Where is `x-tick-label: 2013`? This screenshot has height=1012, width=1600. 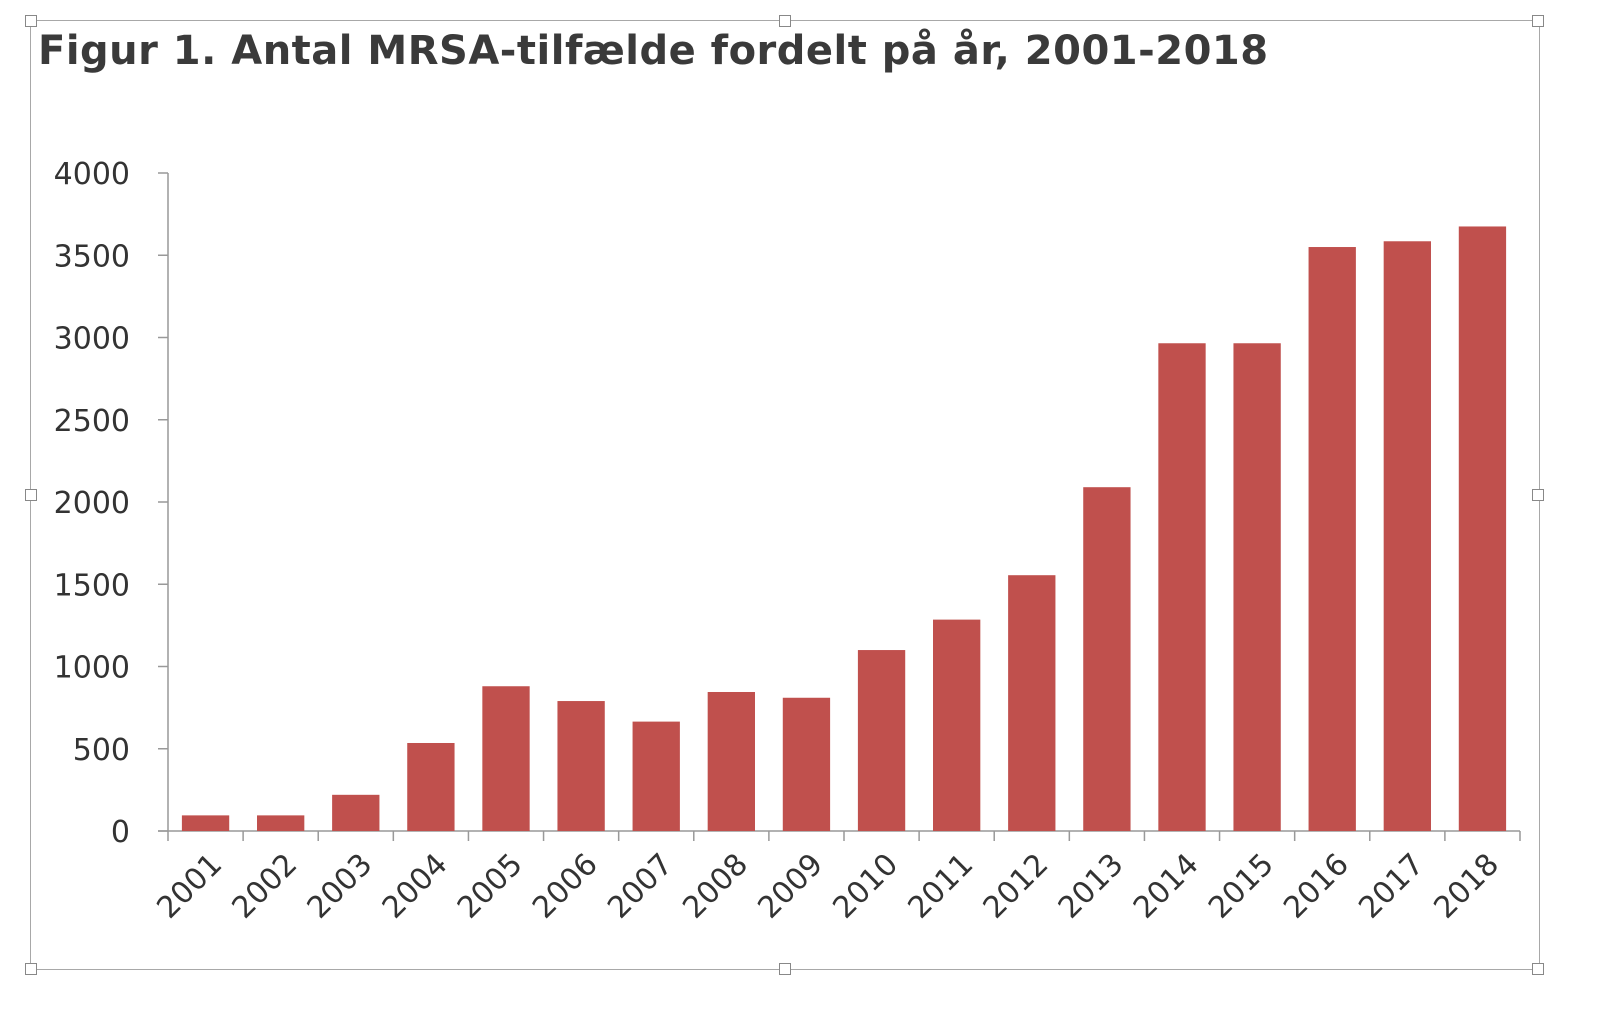 x-tick-label: 2013 is located at coordinates (1091, 886).